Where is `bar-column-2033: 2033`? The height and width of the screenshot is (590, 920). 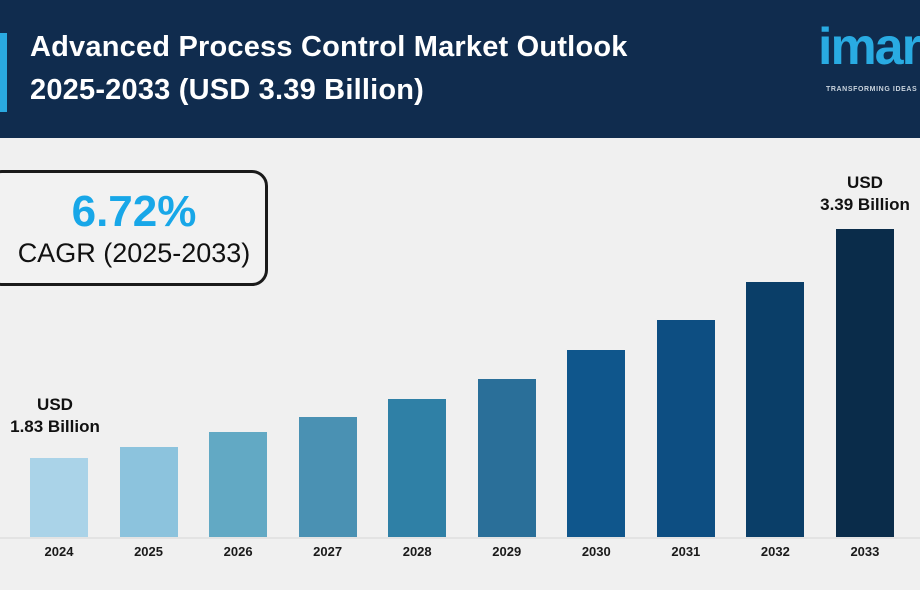 bar-column-2033: 2033 is located at coordinates (864, 394).